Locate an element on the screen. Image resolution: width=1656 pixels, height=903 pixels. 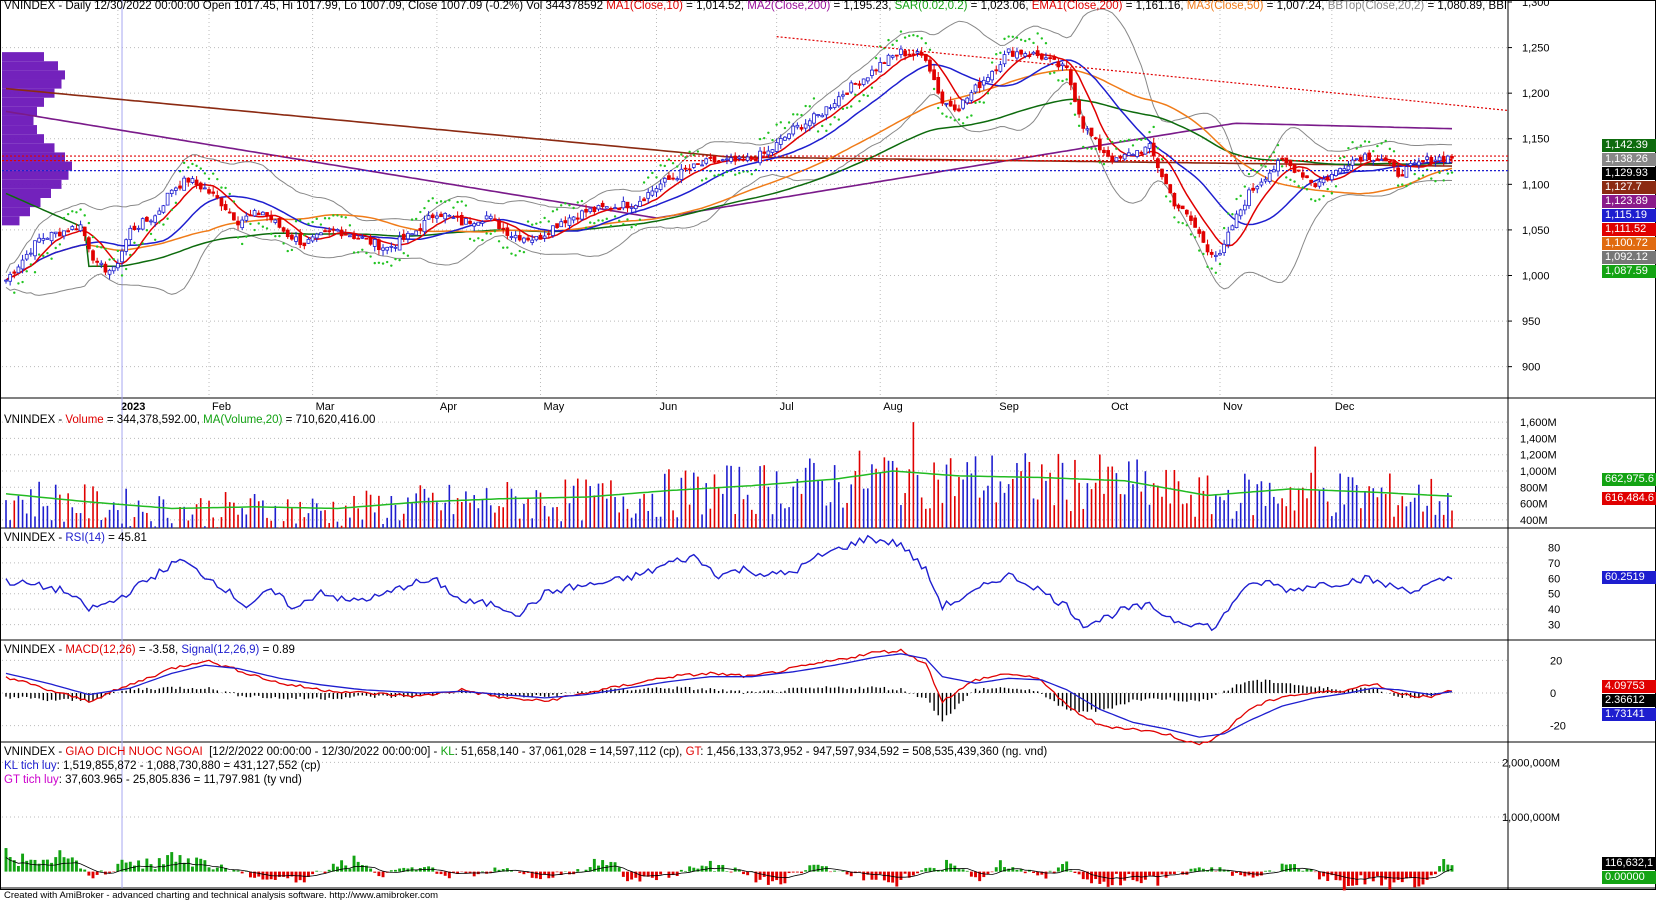
month-label: Jul is located at coordinates (787, 407).